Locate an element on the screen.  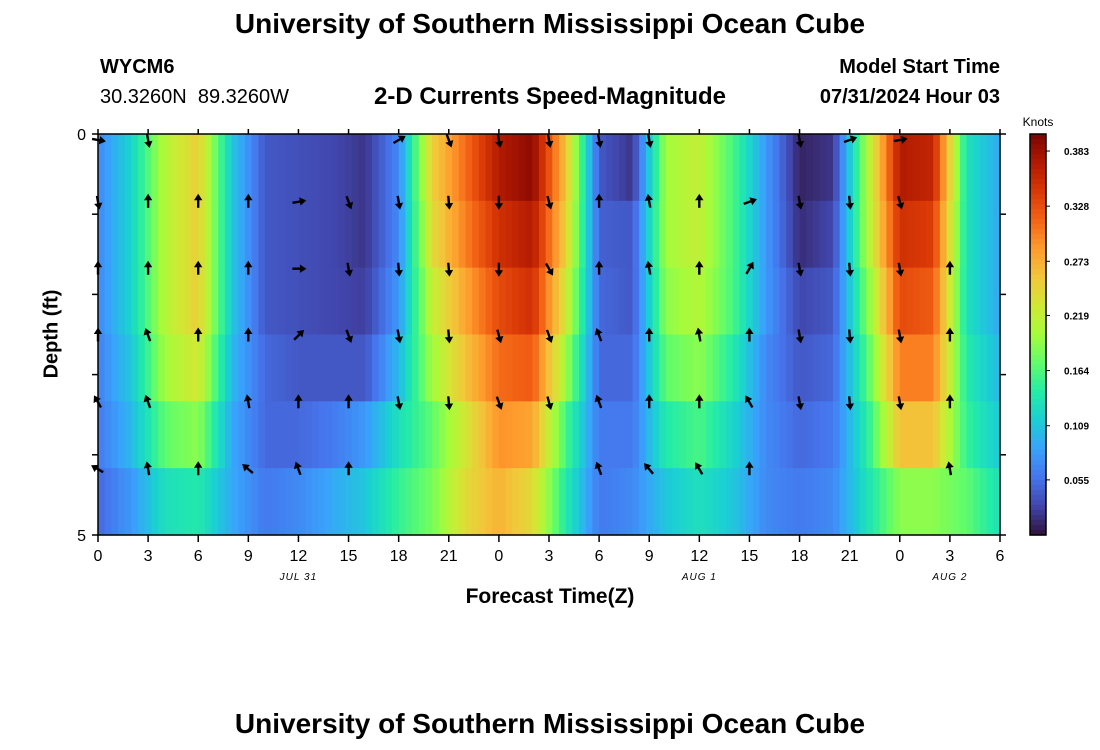
x-tick-label: 3 is located at coordinates (148, 556).